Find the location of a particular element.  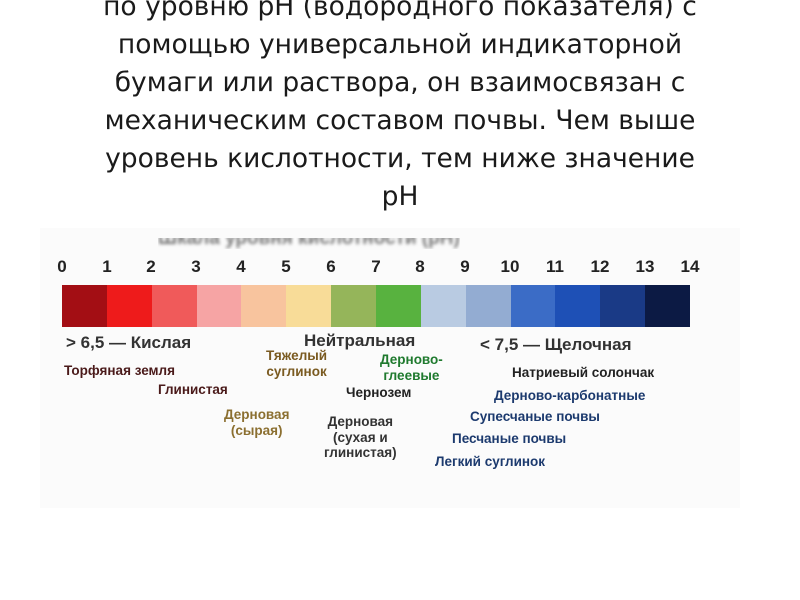

soil-sod-raw-line-2: (сырая) is located at coordinates (256, 430).